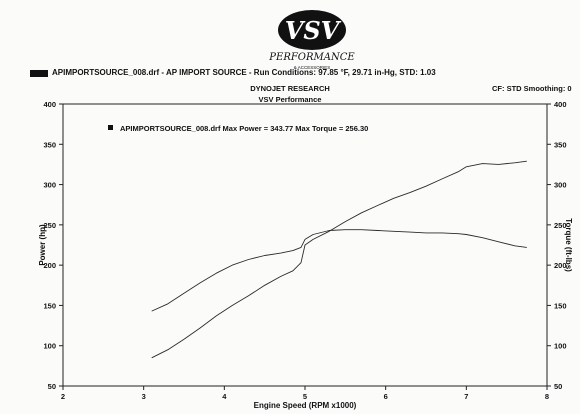 The height and width of the screenshot is (414, 580). I want to click on y-tick-label-left: 400, so click(49, 104).